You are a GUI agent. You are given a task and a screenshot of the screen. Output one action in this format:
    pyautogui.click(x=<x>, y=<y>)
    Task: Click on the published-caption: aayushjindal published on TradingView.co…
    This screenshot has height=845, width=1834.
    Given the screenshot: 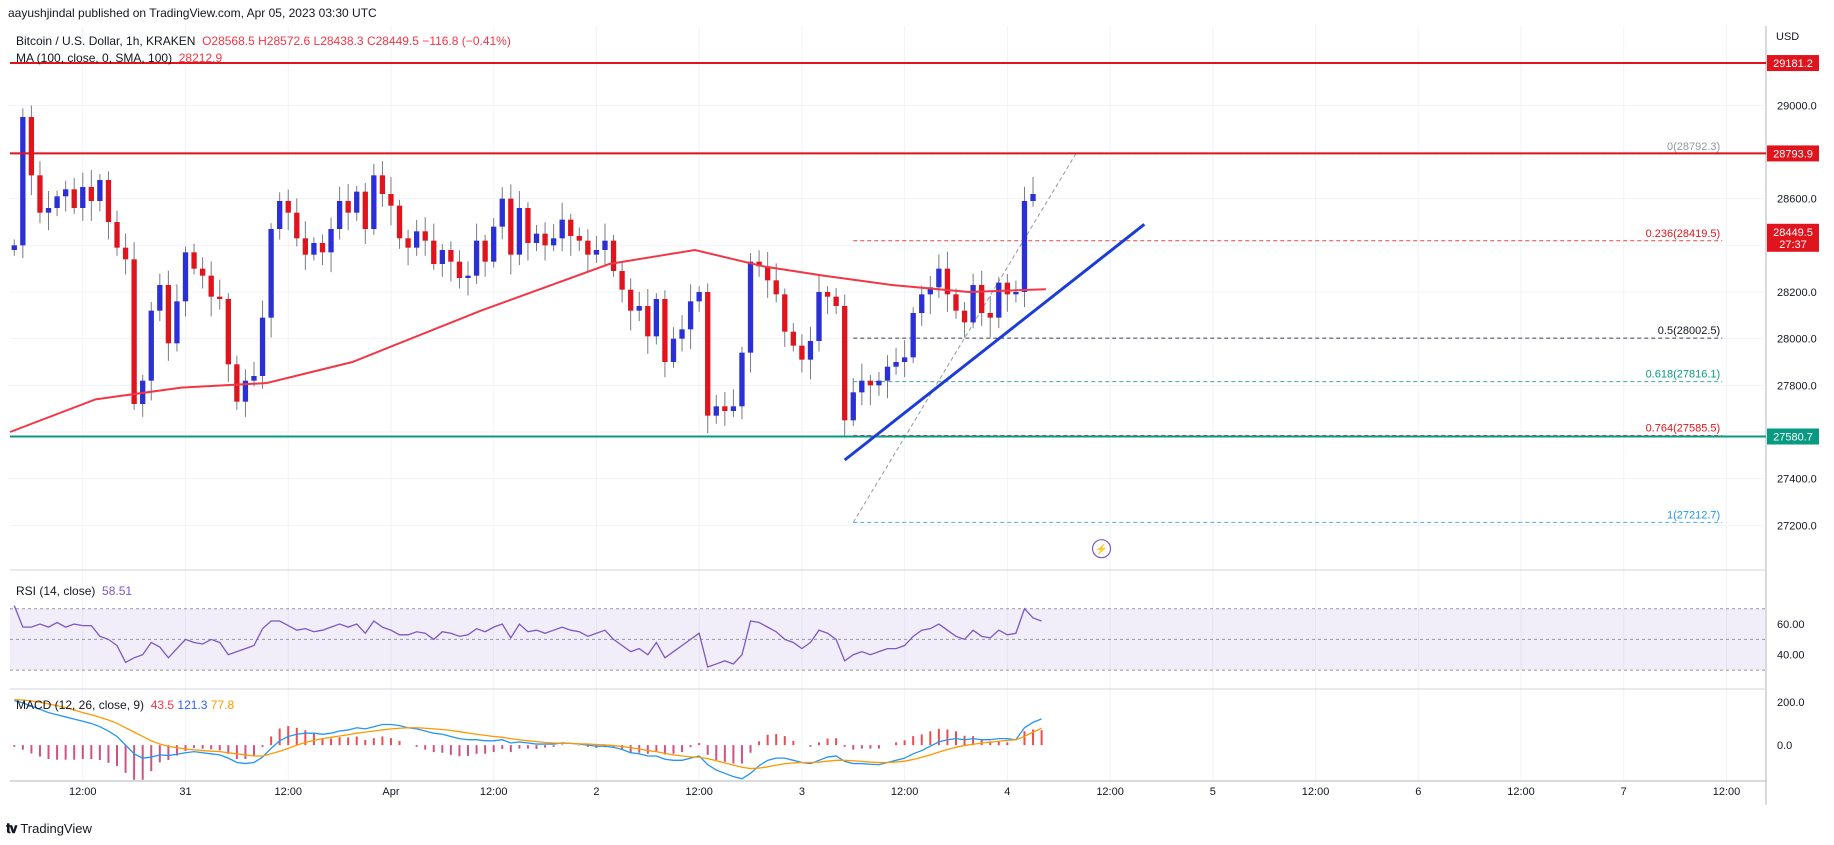 What is the action you would take?
    pyautogui.click(x=192, y=13)
    